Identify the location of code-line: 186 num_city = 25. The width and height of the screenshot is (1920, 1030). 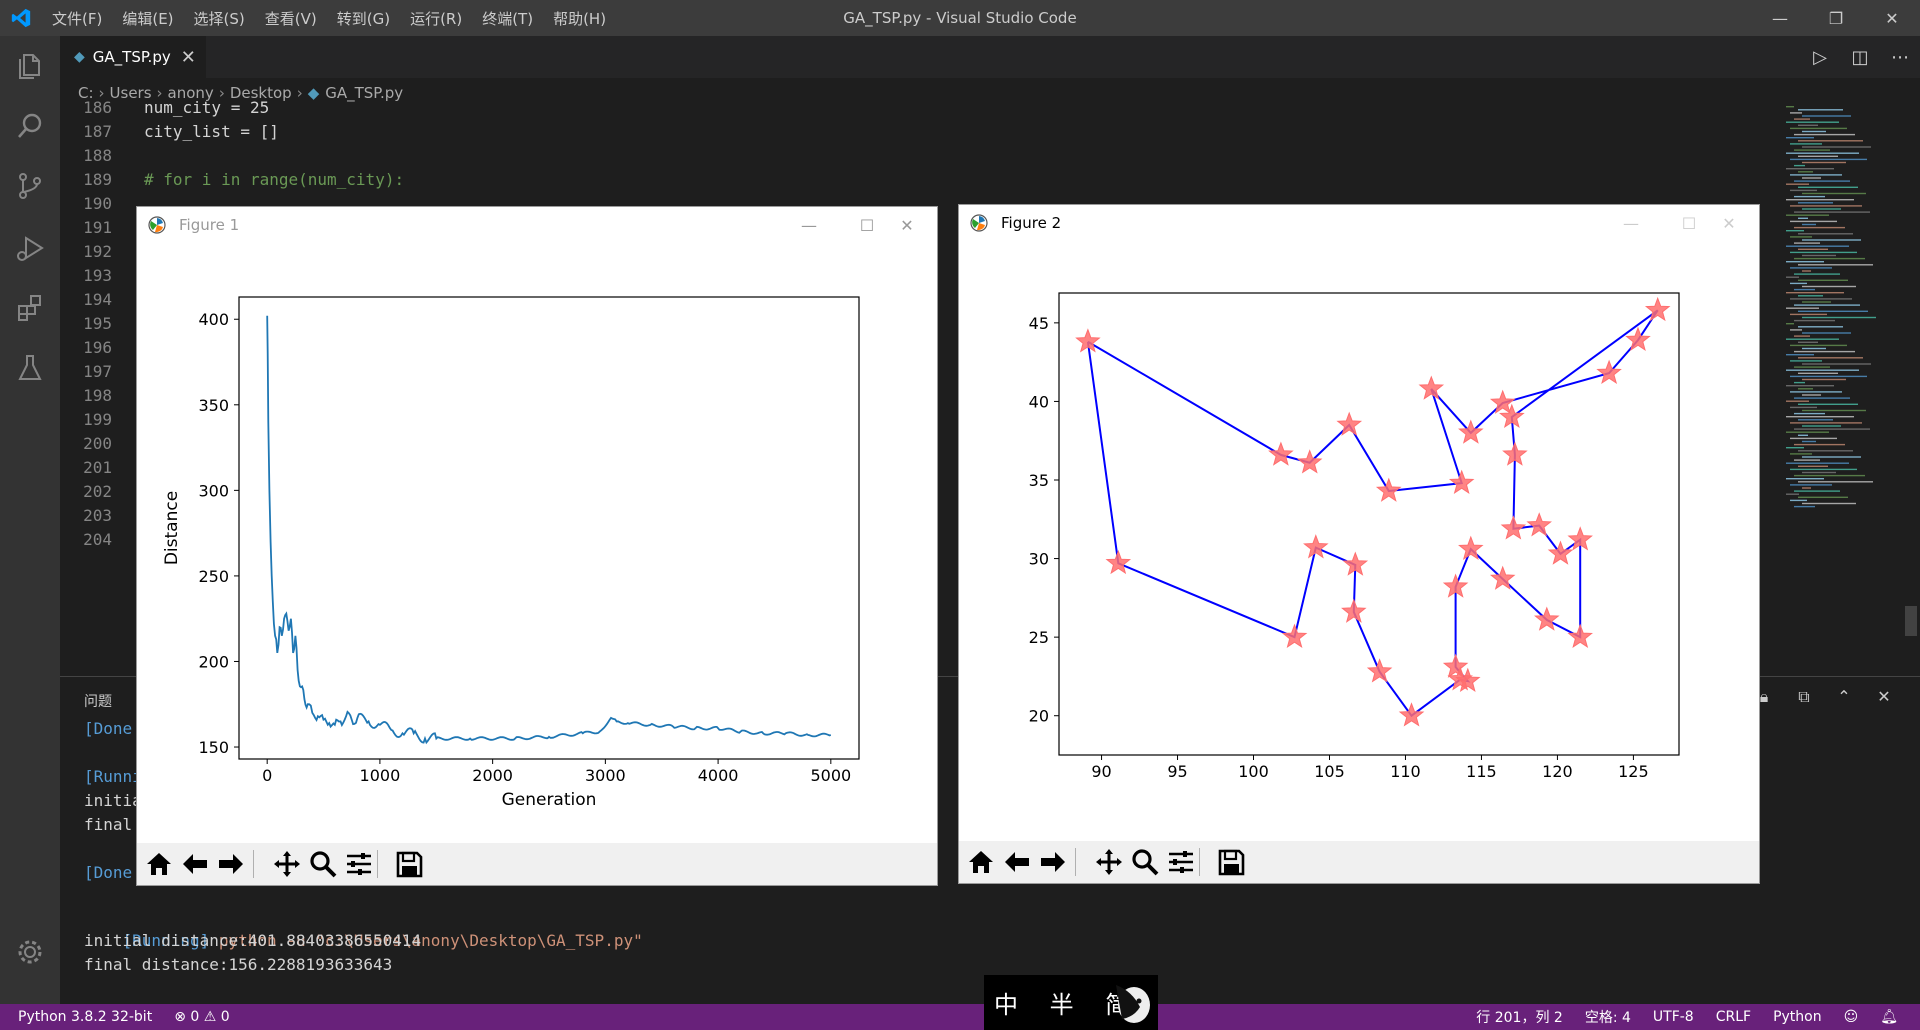
(910, 108).